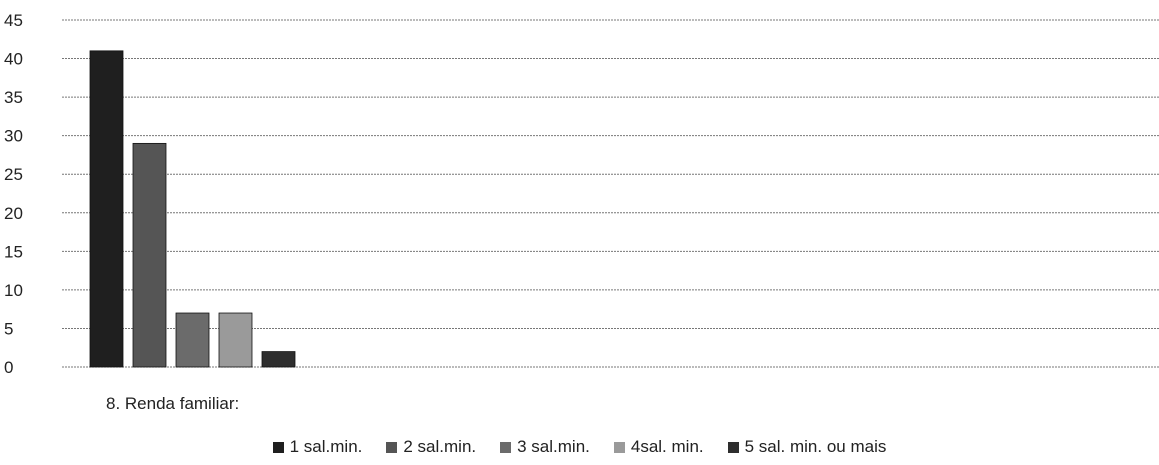 This screenshot has width=1159, height=465. I want to click on legend-label: 4sal. min., so click(667, 446).